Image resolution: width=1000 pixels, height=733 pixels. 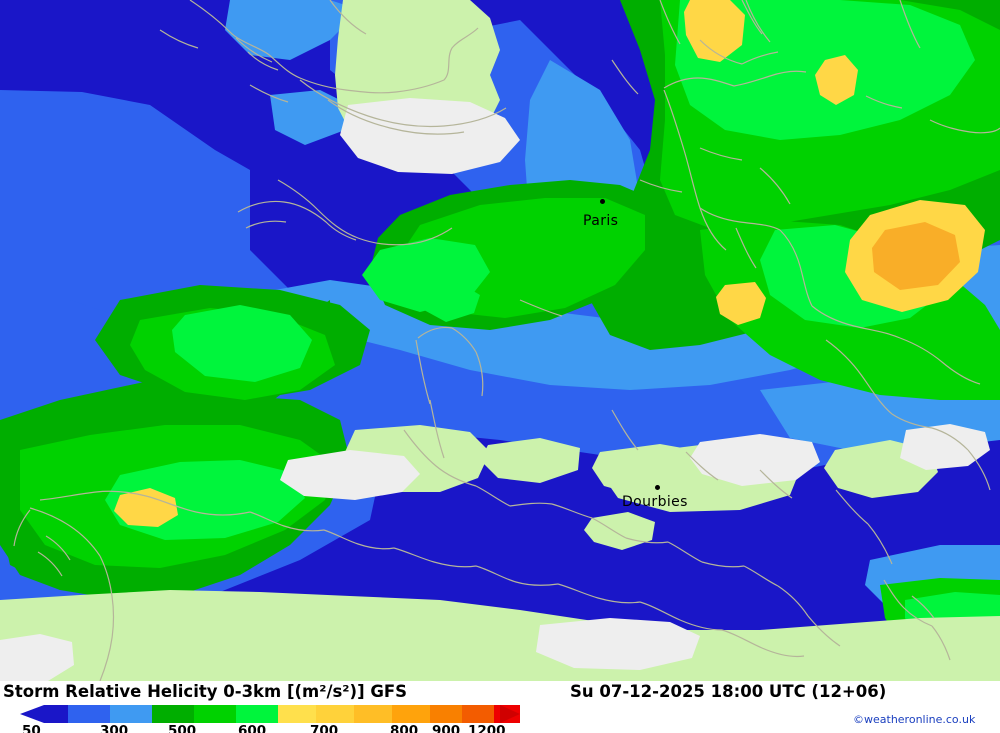 I want to click on copyright-notice: ©weatheronline.co.uk, so click(x=914, y=719).